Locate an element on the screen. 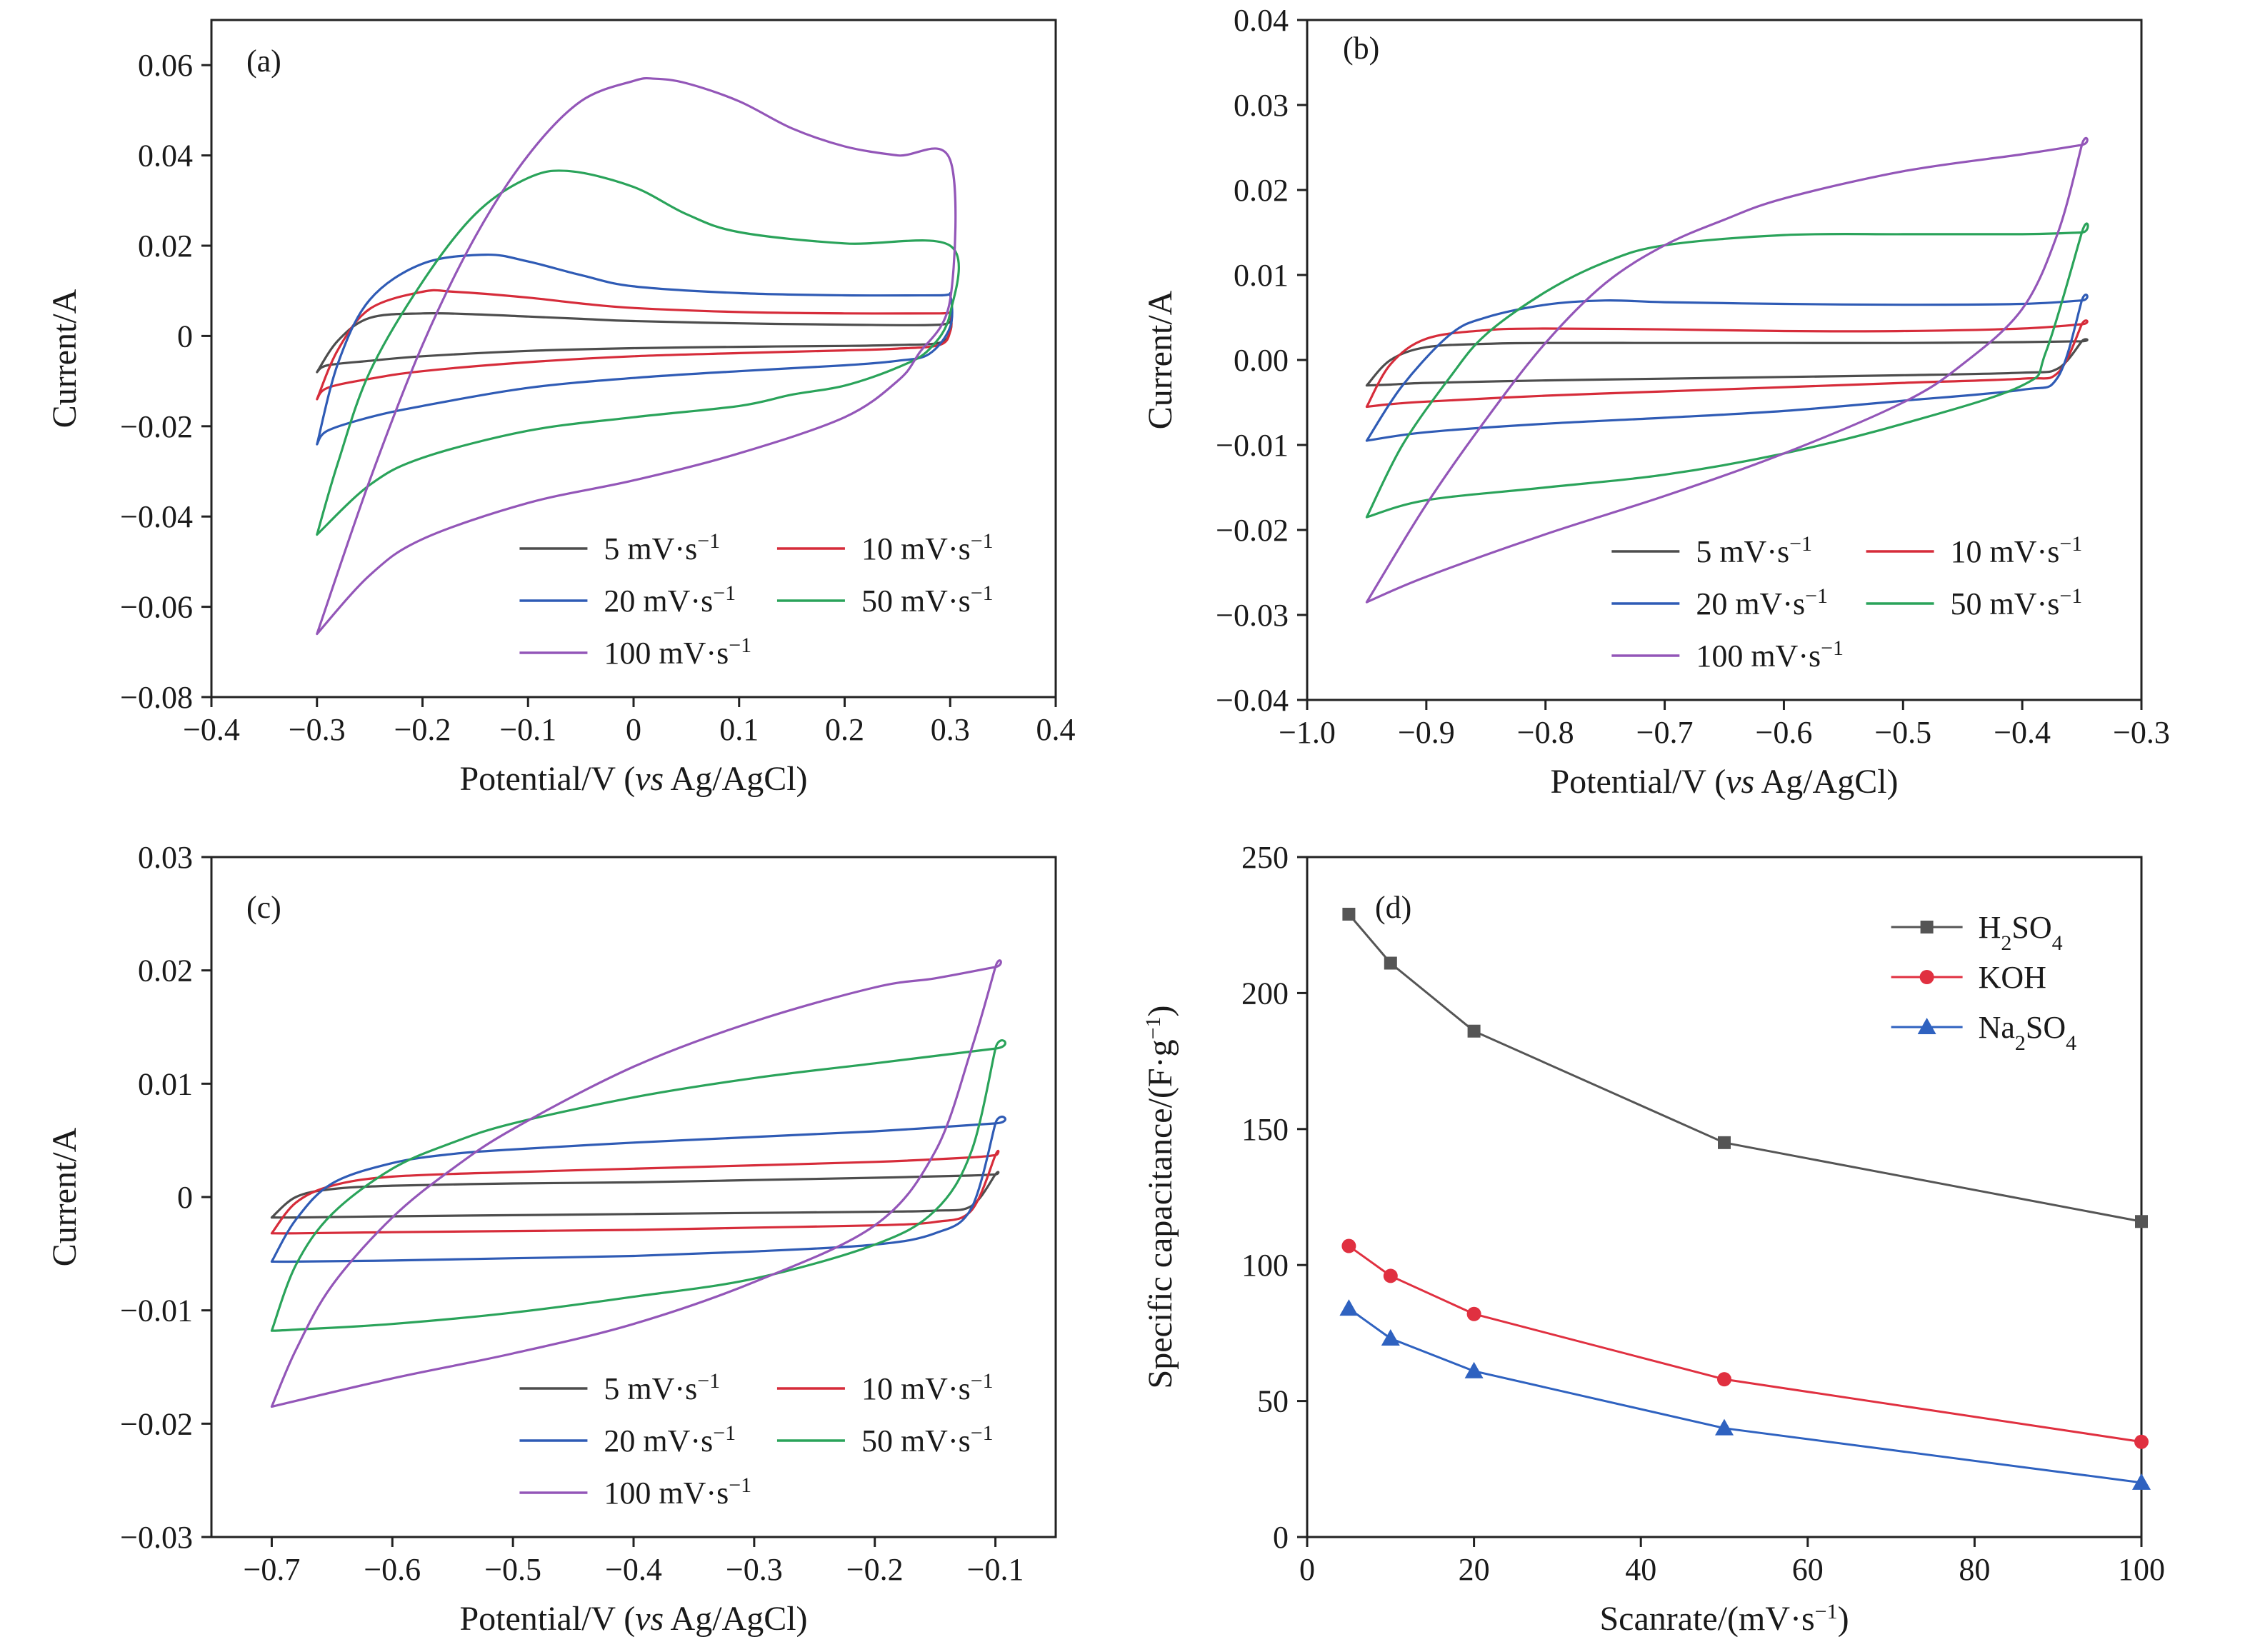 This screenshot has height=1652, width=2250. x-tick-label: 0.3 is located at coordinates (950, 729).